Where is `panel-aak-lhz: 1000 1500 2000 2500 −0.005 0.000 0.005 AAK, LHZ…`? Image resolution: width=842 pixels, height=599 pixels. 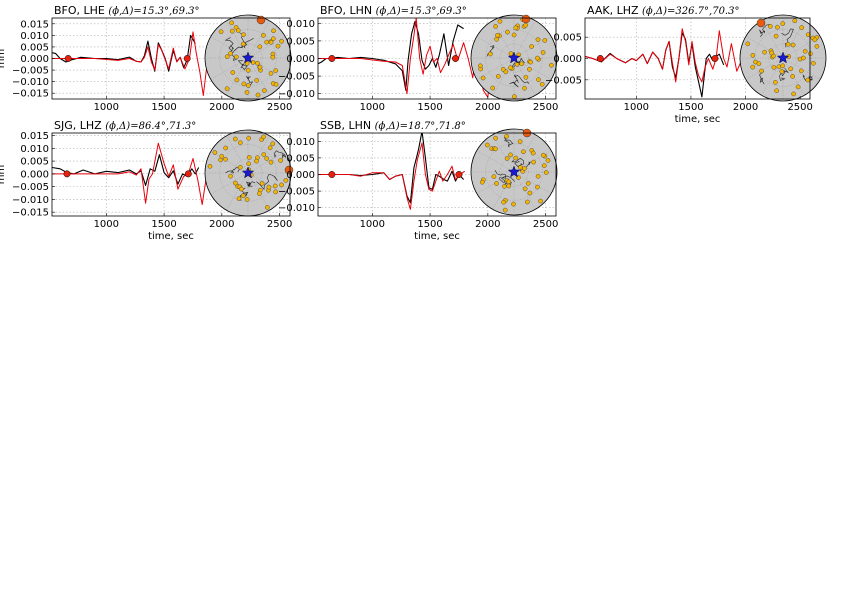
panel-aak-lhz: 1000 1500 2000 2500 −0.005 0.000 0.005 AAK, LHZ… is located at coordinates (686, 64).